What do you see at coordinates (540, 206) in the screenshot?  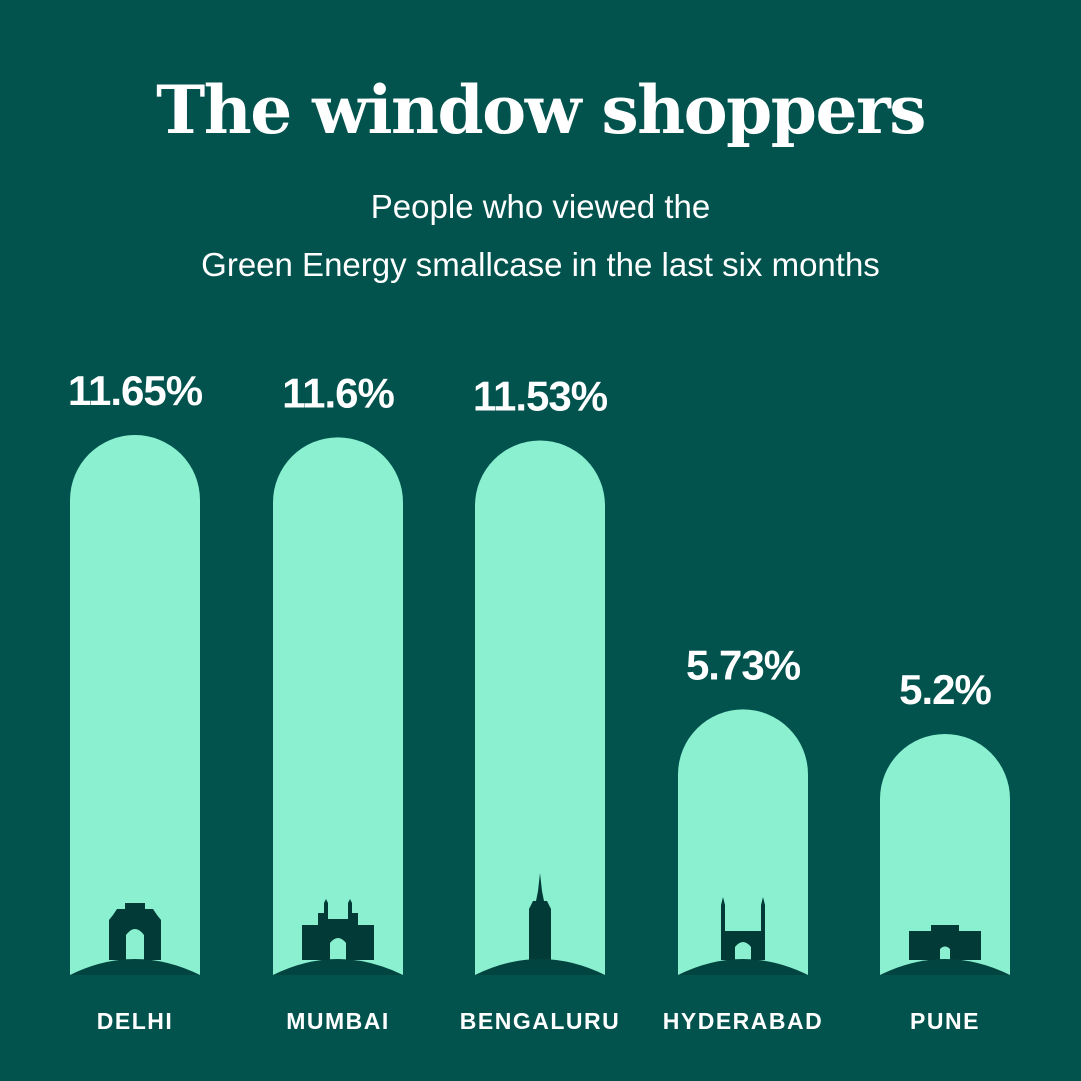 I see `subtitle-line-1: People who viewed the` at bounding box center [540, 206].